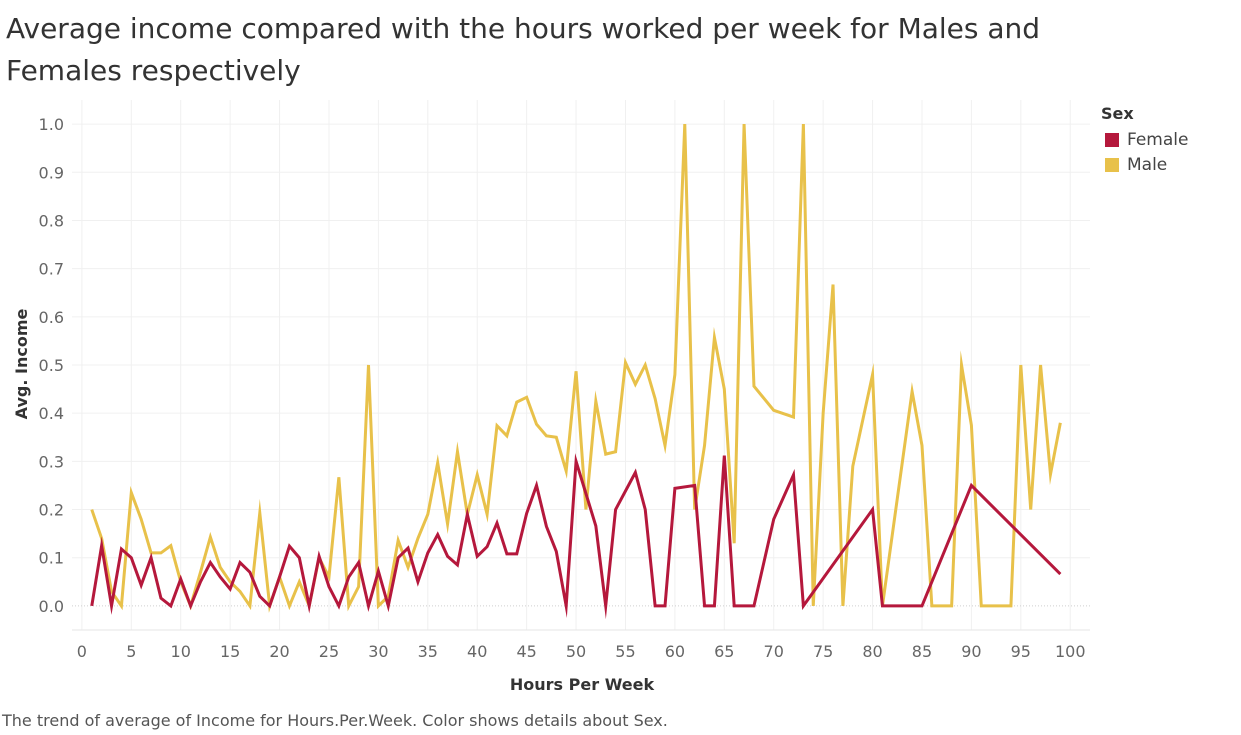  I want to click on x-tick-label: 75, so click(823, 651).